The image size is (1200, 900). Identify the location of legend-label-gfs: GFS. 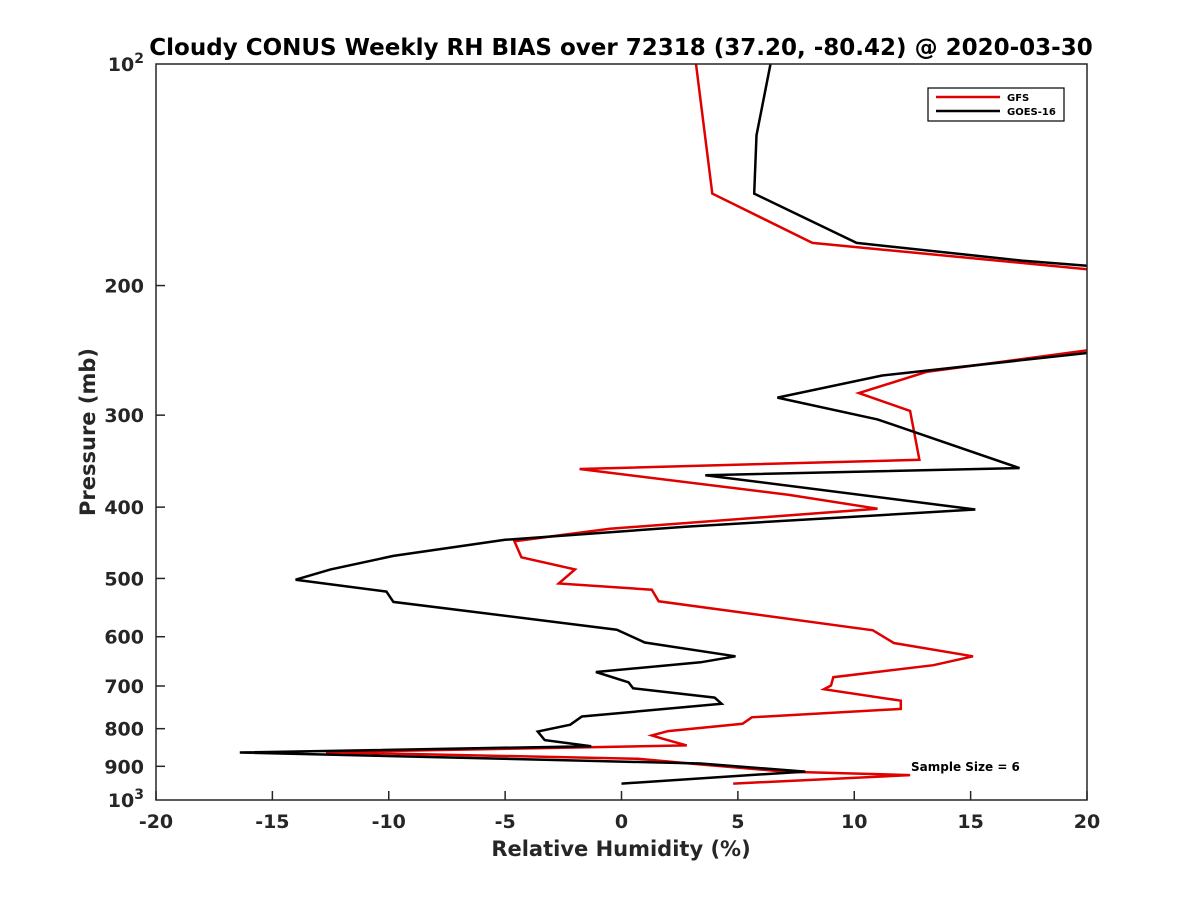
(1018, 98).